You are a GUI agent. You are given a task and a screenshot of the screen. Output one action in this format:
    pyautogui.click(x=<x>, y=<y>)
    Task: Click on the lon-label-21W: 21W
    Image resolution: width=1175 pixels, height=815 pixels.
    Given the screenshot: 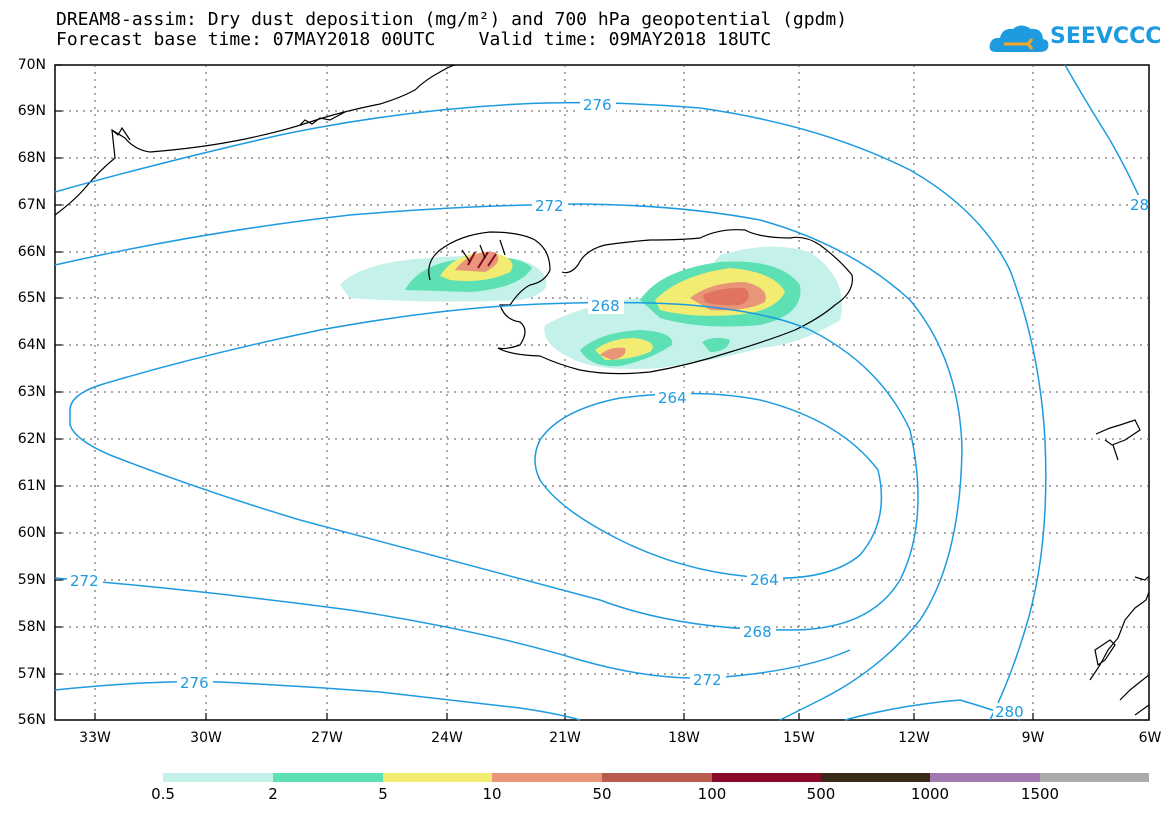 What is the action you would take?
    pyautogui.click(x=565, y=738)
    